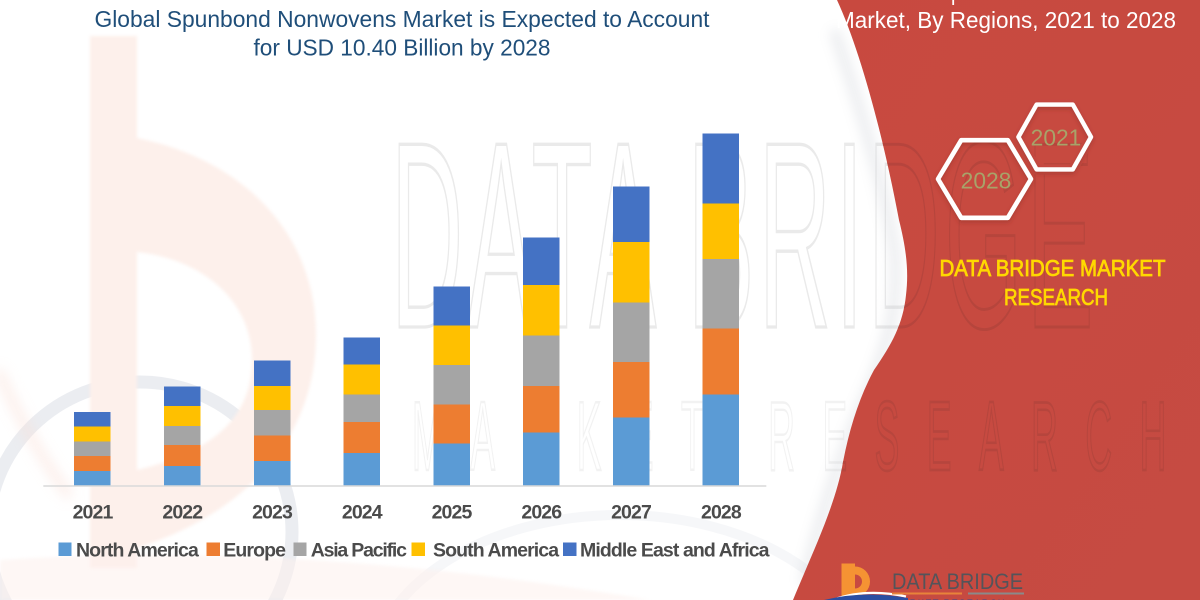 This screenshot has width=1200, height=600. I want to click on svg-text: RESEARCH, so click(1056, 297).